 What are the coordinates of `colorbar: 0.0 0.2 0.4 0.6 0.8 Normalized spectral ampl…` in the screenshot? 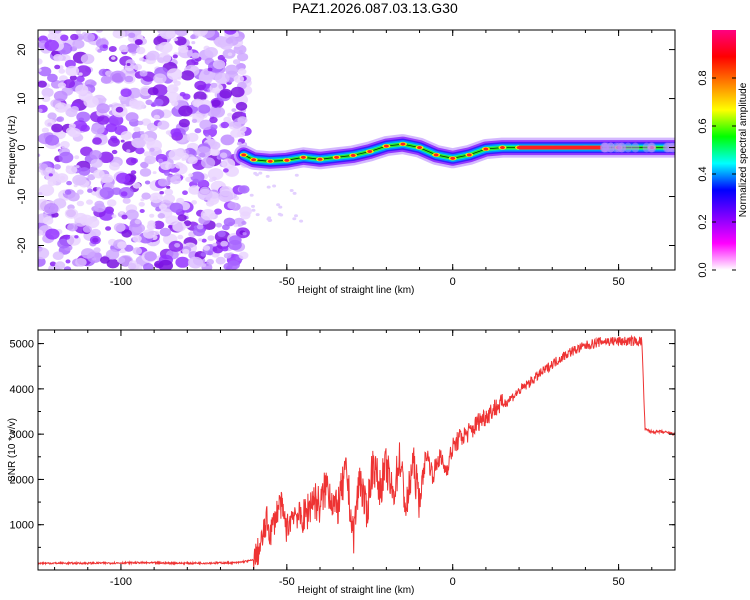 It's located at (723, 154).